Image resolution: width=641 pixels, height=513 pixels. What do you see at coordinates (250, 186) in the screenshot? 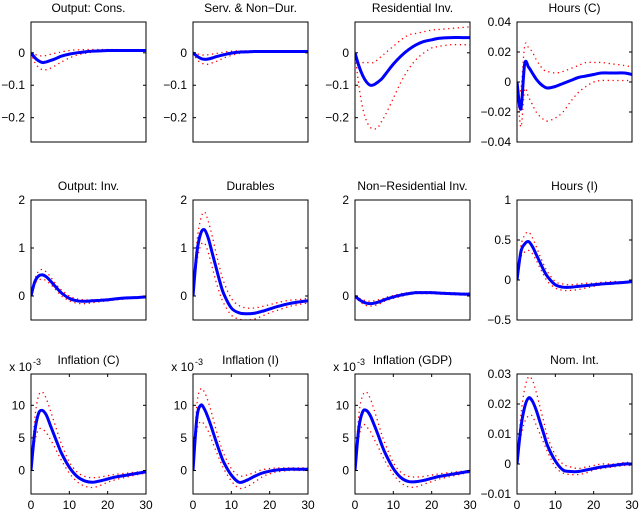
I see `subplot-title: Durables` at bounding box center [250, 186].